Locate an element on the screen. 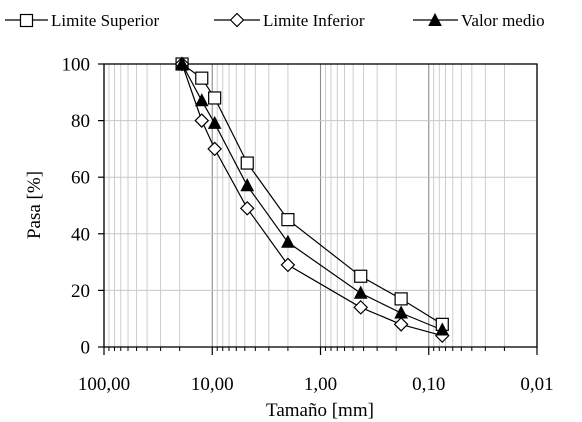 This screenshot has height=422, width=582. legend-marker-square is located at coordinates (26, 20).